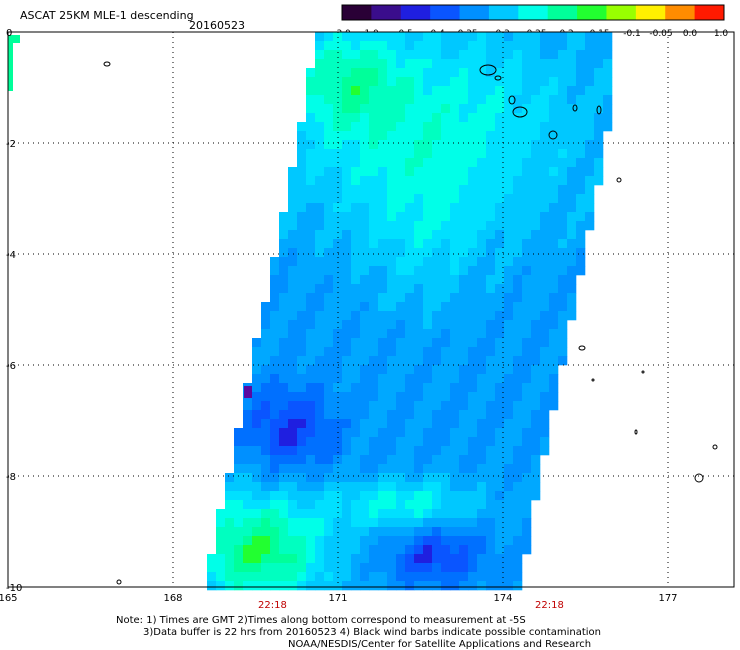 Image resolution: width=740 pixels, height=650 pixels. What do you see at coordinates (11, 366) in the screenshot?
I see `y-tick-label: -6` at bounding box center [11, 366].